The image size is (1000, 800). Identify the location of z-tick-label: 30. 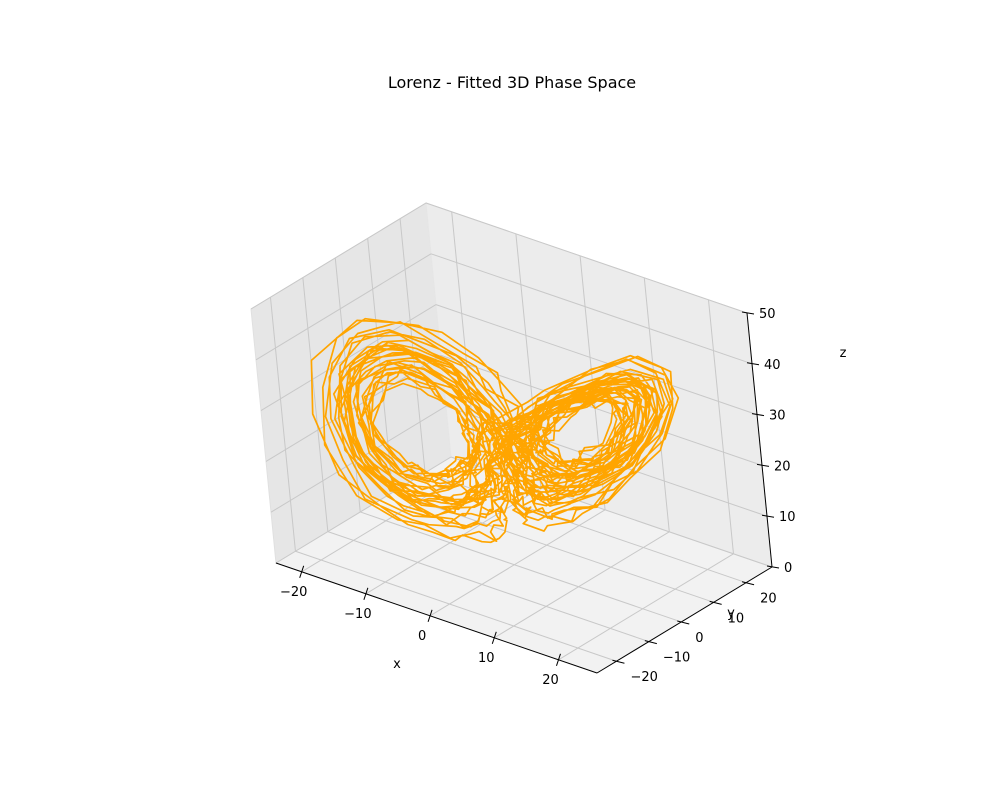
(777, 416).